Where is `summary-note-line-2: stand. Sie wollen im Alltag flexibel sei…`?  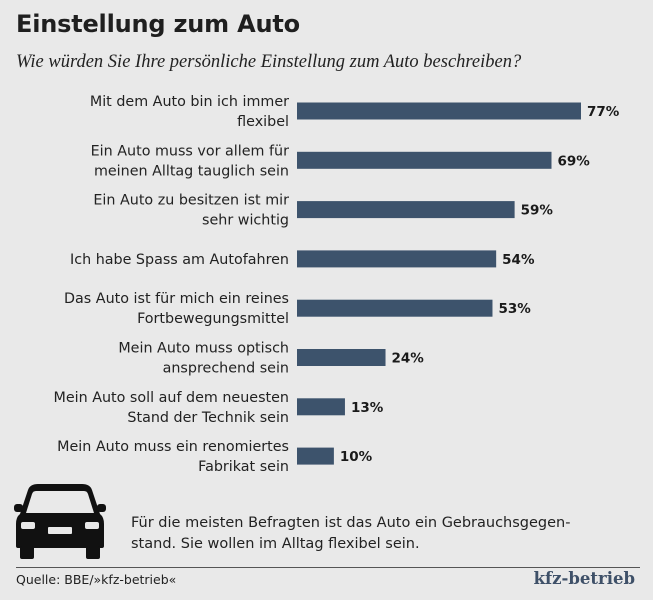
summary-note-line-2: stand. Sie wollen im Alltag flexibel sei… is located at coordinates (275, 544).